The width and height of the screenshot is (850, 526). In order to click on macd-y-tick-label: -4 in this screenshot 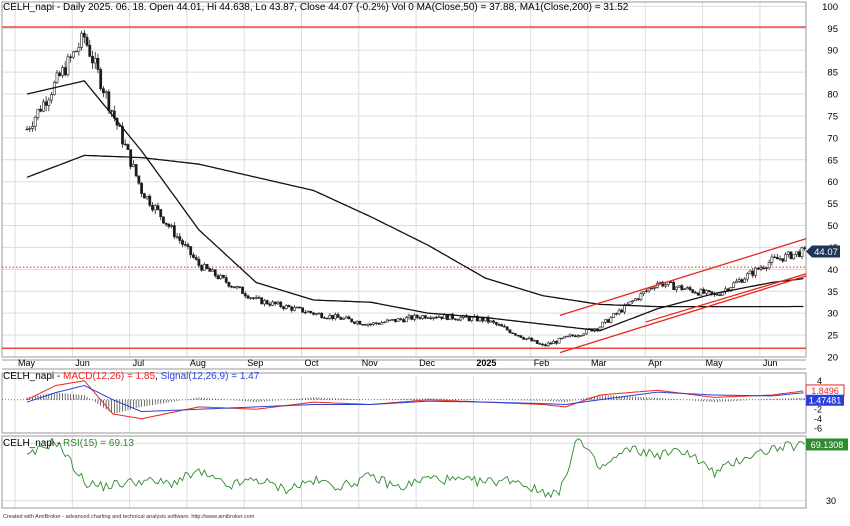, I will do `click(818, 419)`.